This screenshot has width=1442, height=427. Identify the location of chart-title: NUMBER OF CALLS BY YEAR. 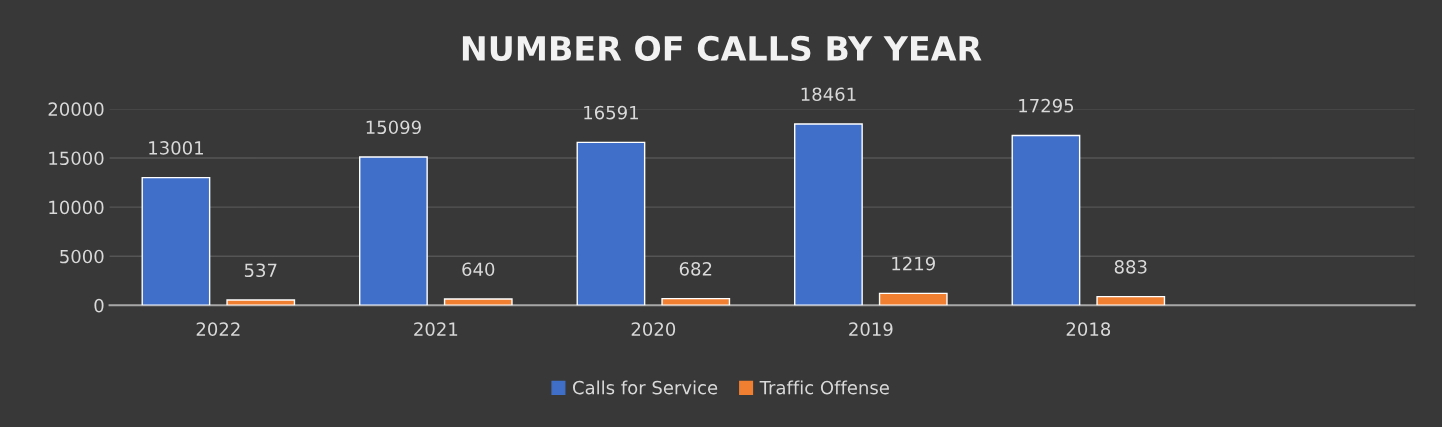
(722, 48).